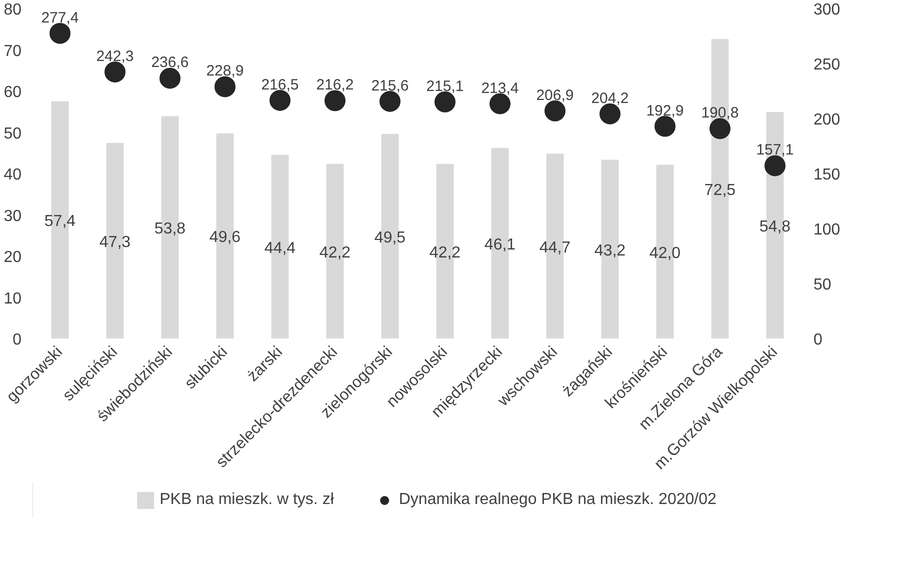  Describe the element at coordinates (13, 175) in the screenshot. I see `y-tick-label: 40` at that location.